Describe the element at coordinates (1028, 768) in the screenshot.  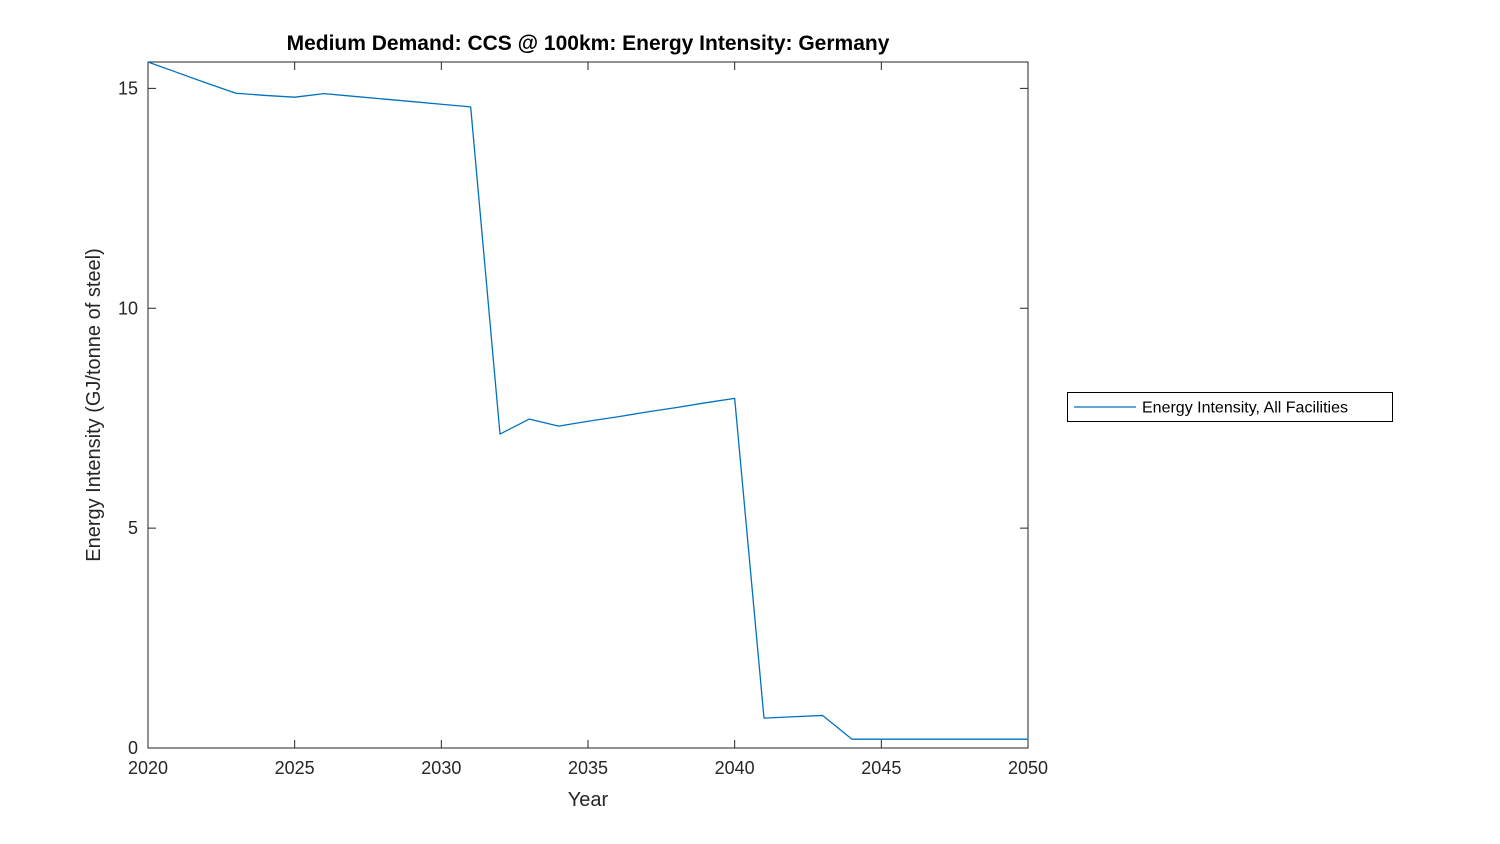
I see `x-tick-label: 2050` at that location.